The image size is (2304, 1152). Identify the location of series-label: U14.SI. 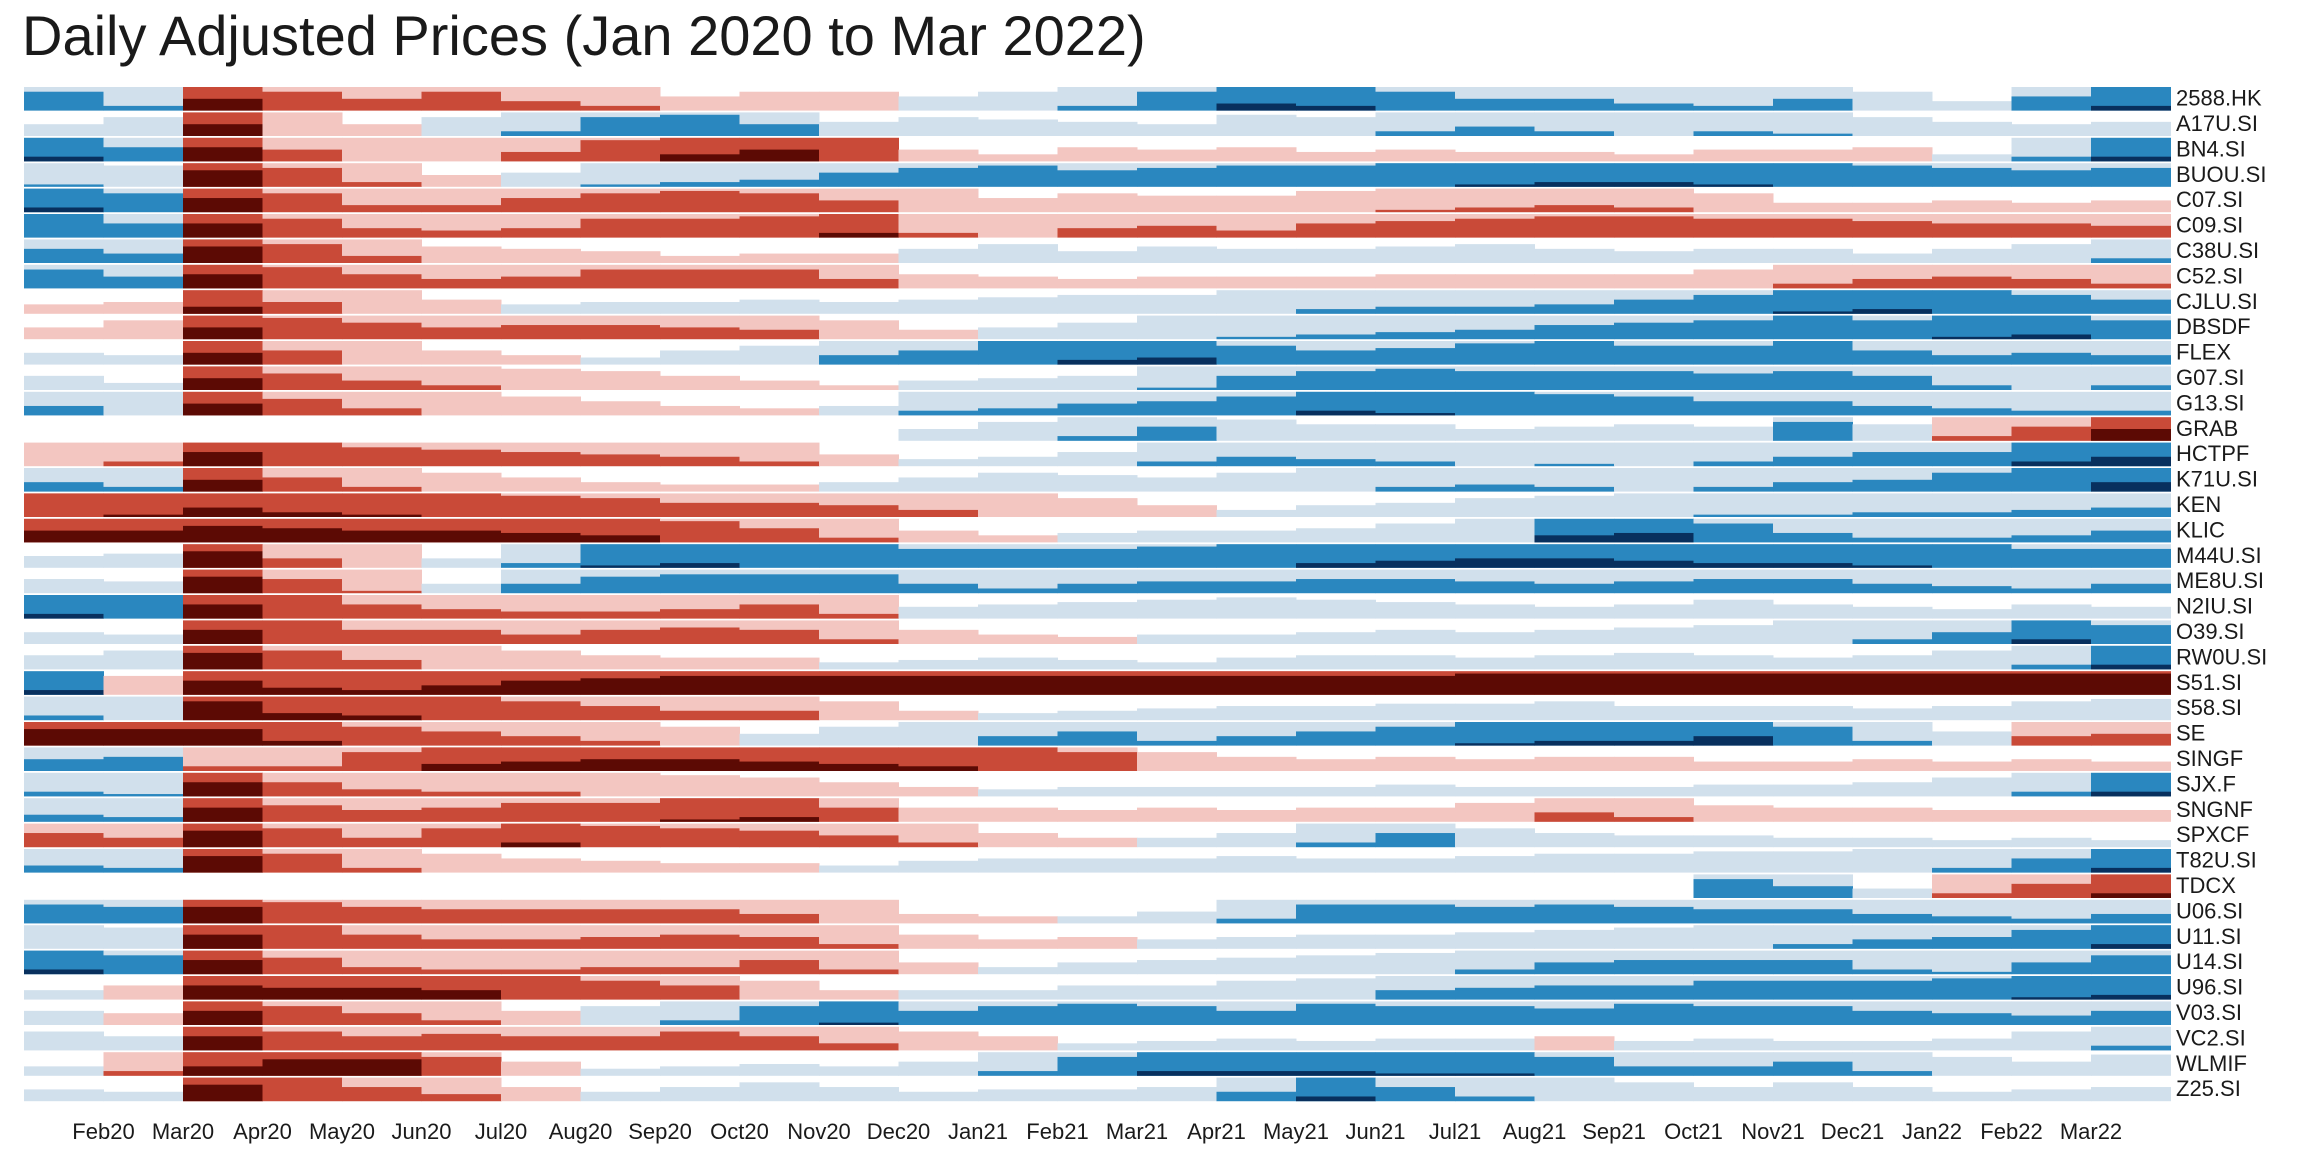
(2209, 961).